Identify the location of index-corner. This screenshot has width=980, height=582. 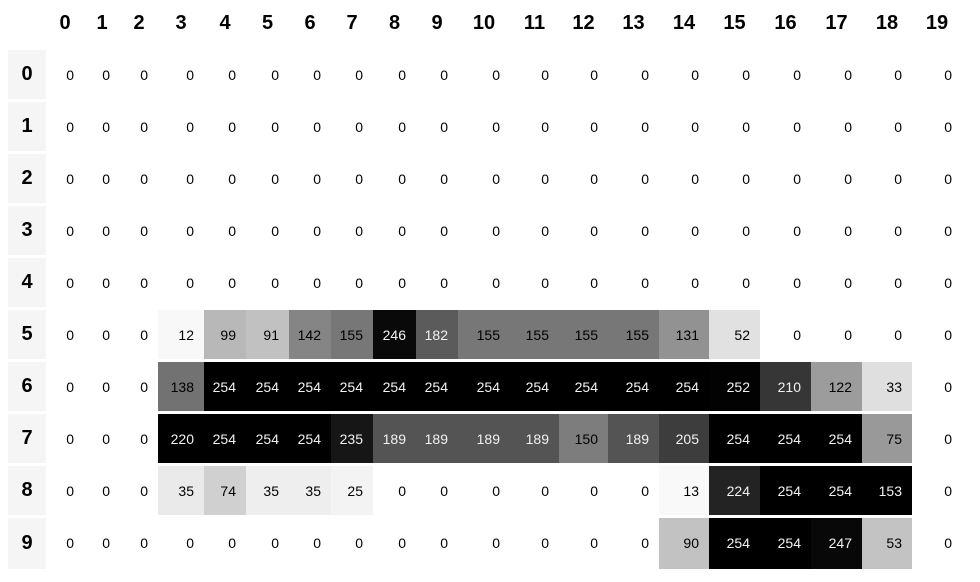
(27, 24).